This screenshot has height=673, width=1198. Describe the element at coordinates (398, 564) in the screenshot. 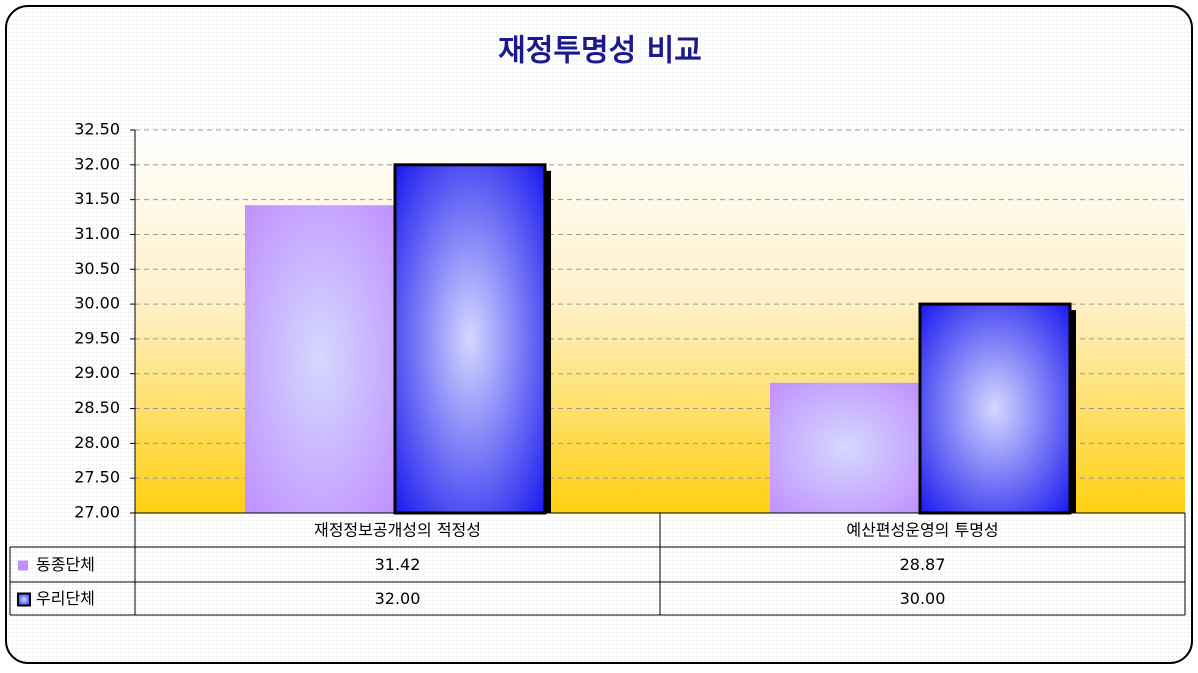

I see `data-label: 31.42` at that location.